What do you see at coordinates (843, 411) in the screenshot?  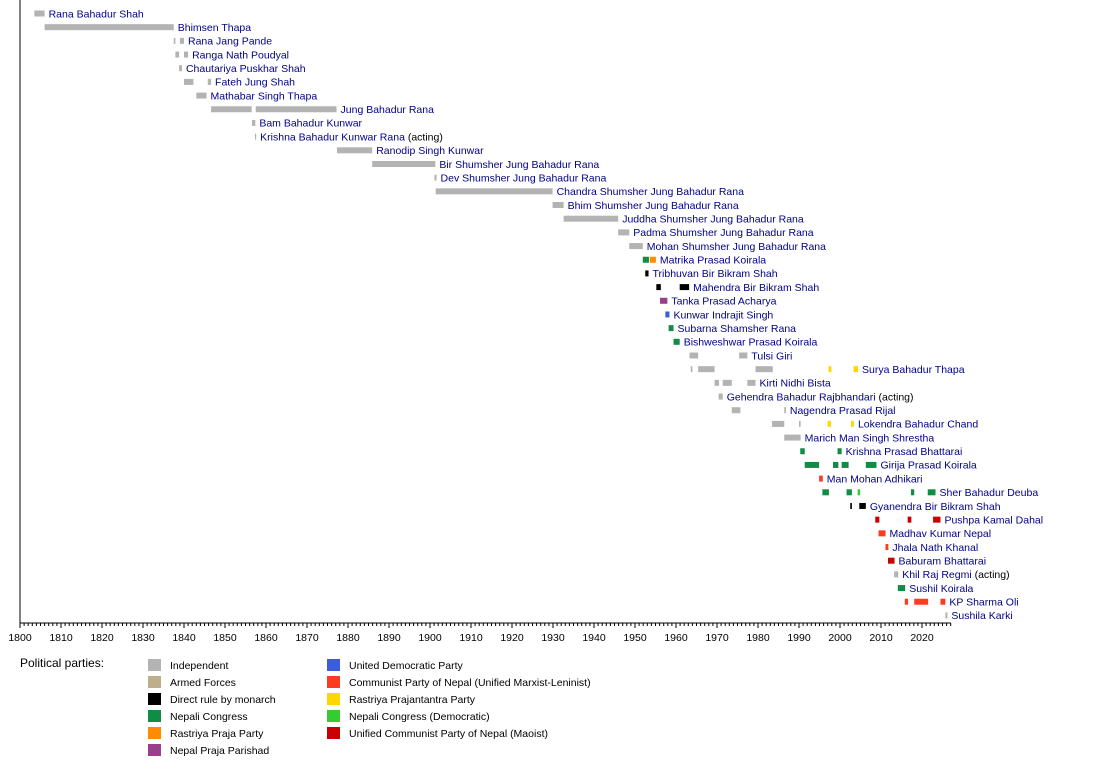 I see `pm-name: Nagendra Prasad Rijal` at bounding box center [843, 411].